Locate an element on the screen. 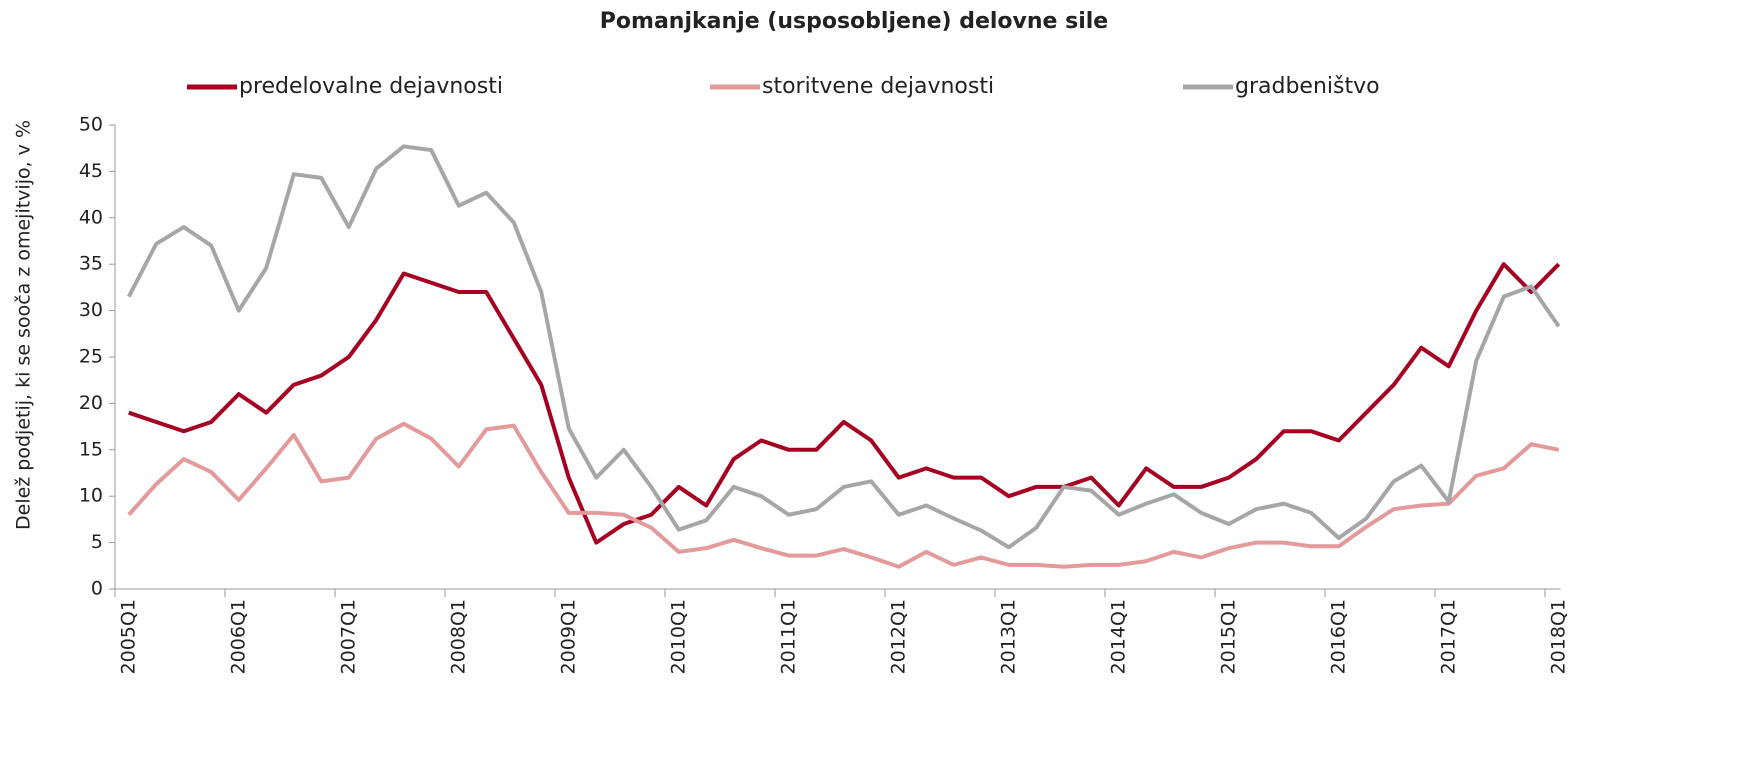 This screenshot has height=771, width=1760. x-tick-label: 2018Q1 is located at coordinates (1558, 636).